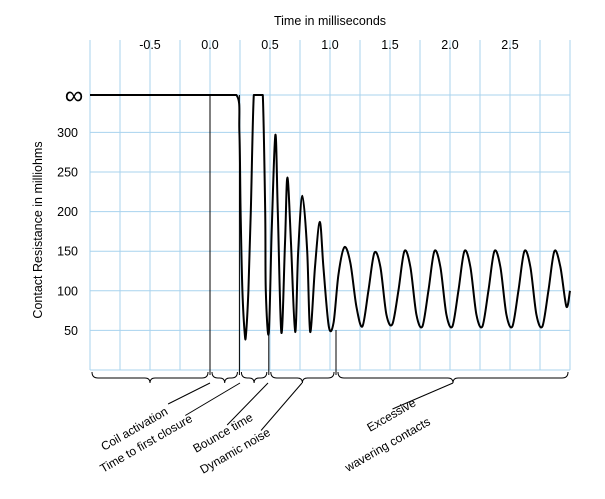 The height and width of the screenshot is (499, 605). Describe the element at coordinates (71, 331) in the screenshot. I see `y-tick-label: 50` at that location.